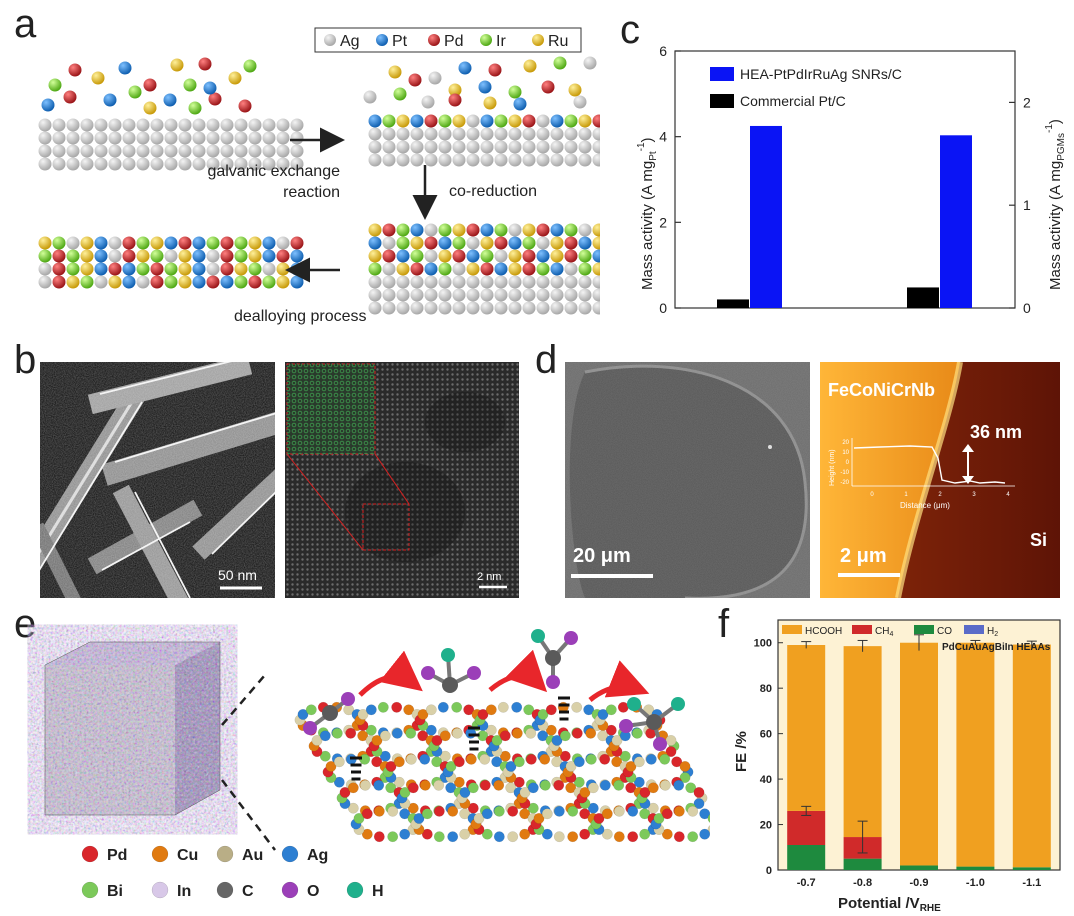  What do you see at coordinates (225, 890) in the screenshot?
I see `legend-ball-c` at bounding box center [225, 890].